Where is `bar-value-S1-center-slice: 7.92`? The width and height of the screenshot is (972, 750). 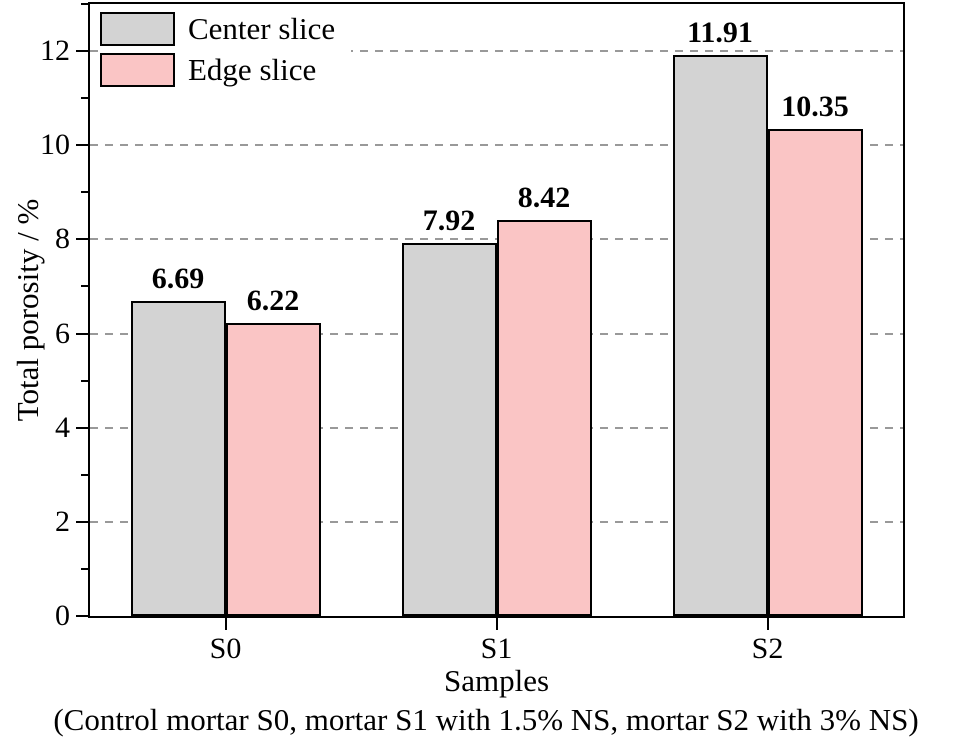
bar-value-S1-center-slice: 7.92 is located at coordinates (449, 221).